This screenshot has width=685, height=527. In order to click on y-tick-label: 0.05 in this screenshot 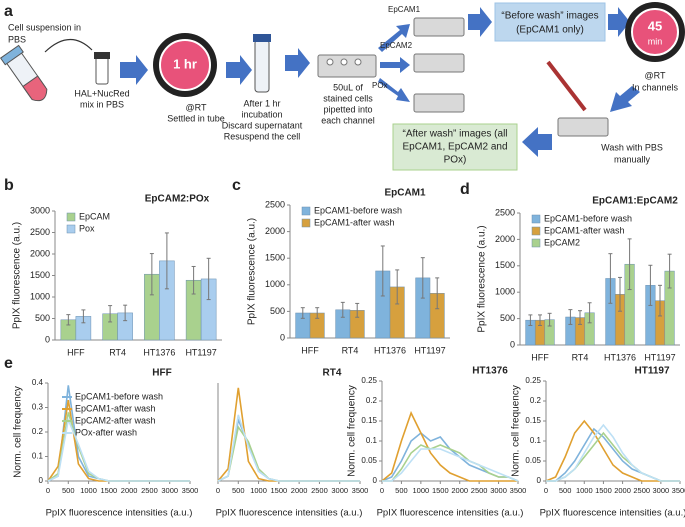, I will do `click(533, 460)`.